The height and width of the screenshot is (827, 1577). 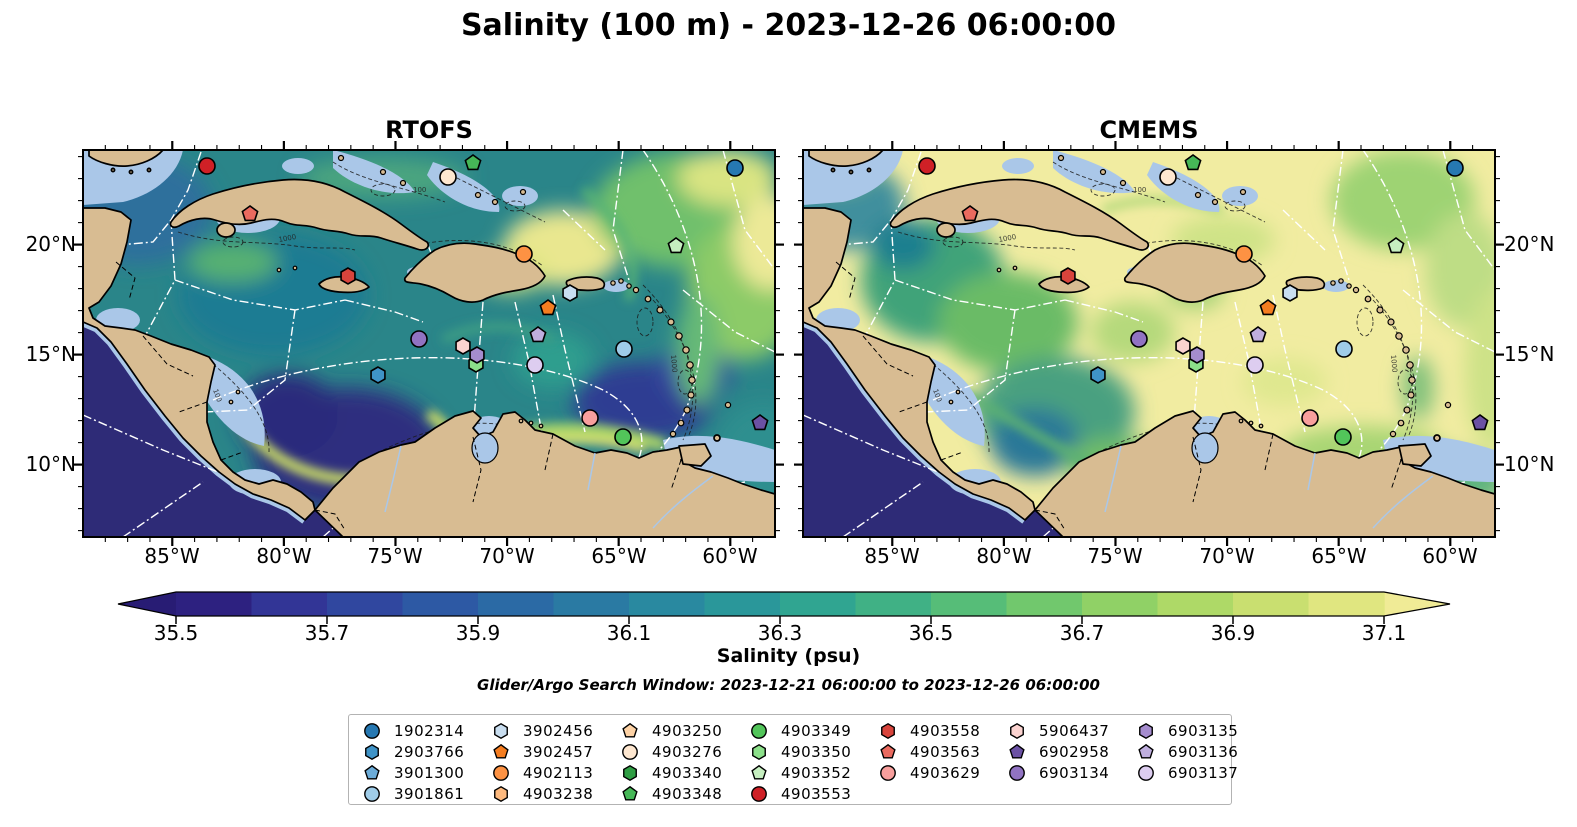 What do you see at coordinates (50, 244) in the screenshot?
I see `lat-tick-label-left-0: 20°N` at bounding box center [50, 244].